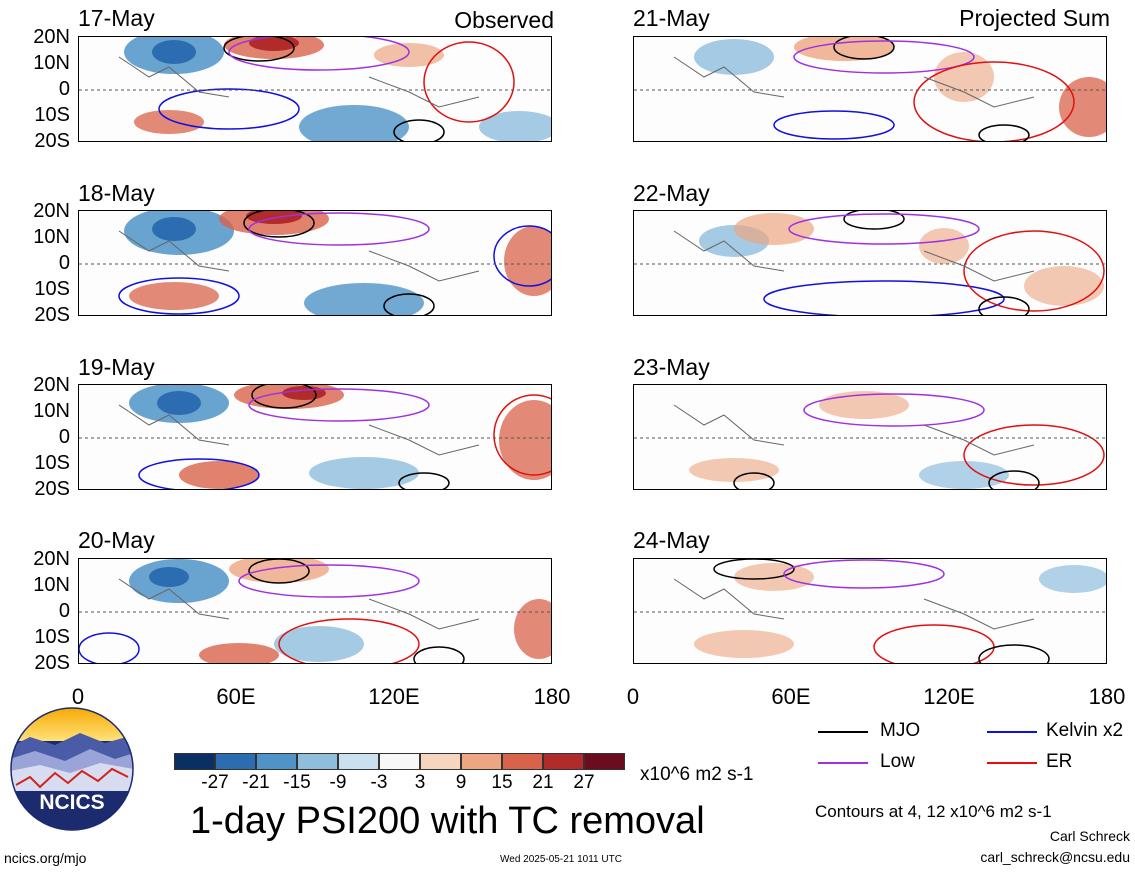 This screenshot has width=1135, height=872. What do you see at coordinates (1012, 763) in the screenshot?
I see `legend-line-er` at bounding box center [1012, 763].